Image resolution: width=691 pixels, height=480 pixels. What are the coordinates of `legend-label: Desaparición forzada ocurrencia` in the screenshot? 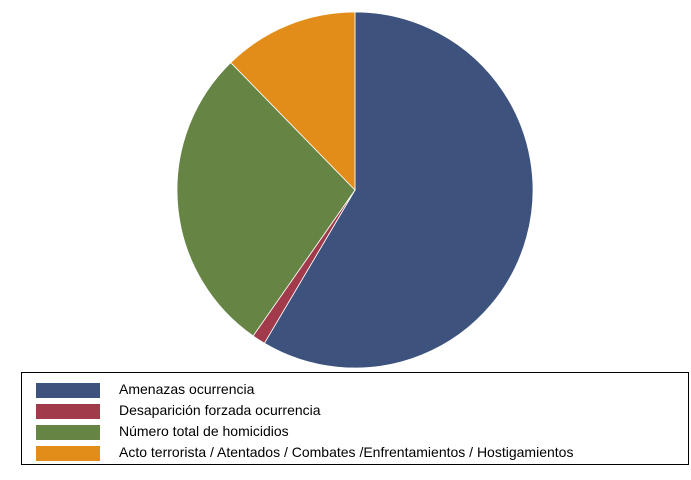 It's located at (220, 410).